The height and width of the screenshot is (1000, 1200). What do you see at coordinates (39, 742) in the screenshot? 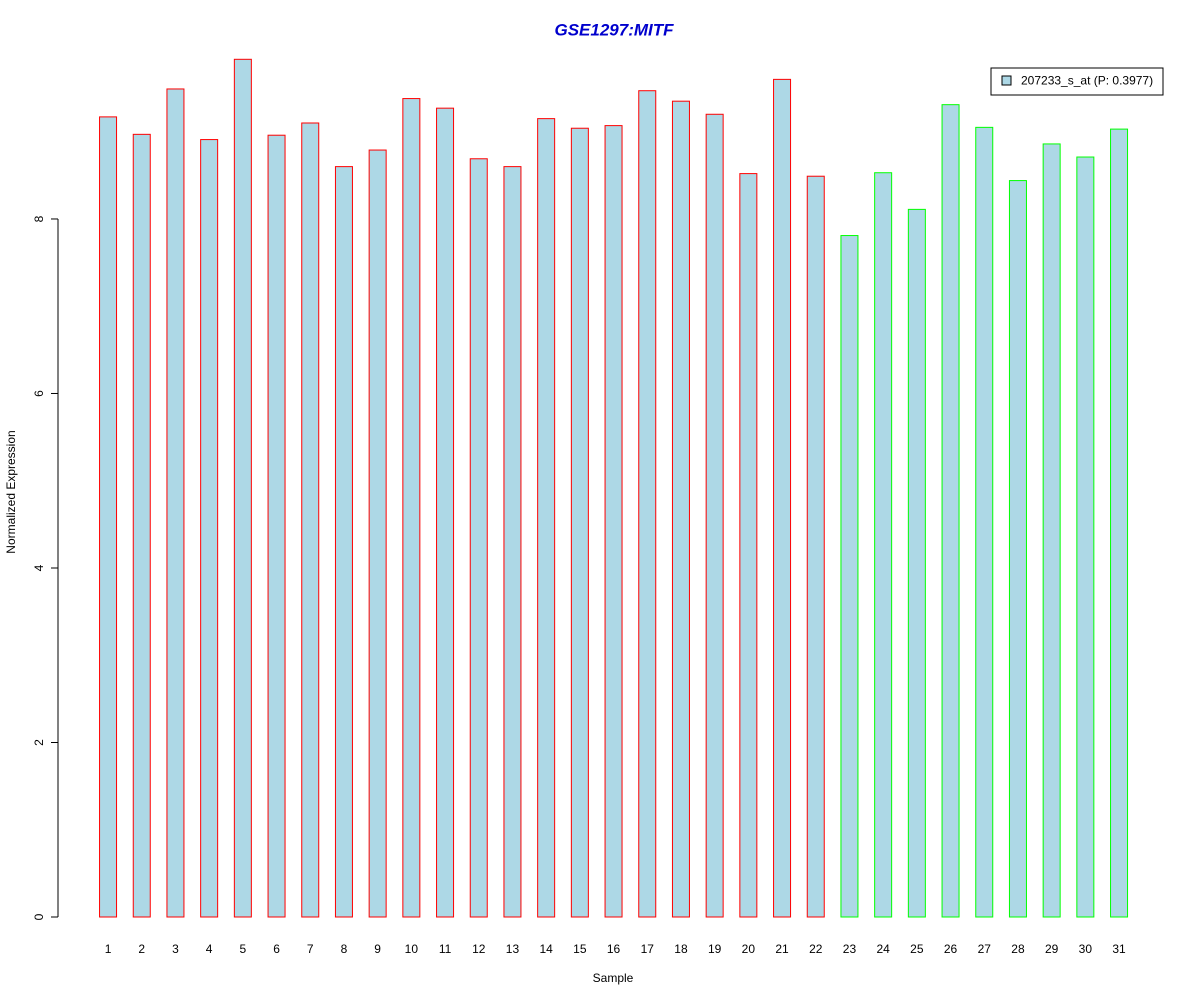
I see `y-tick-label: 2` at bounding box center [39, 742].